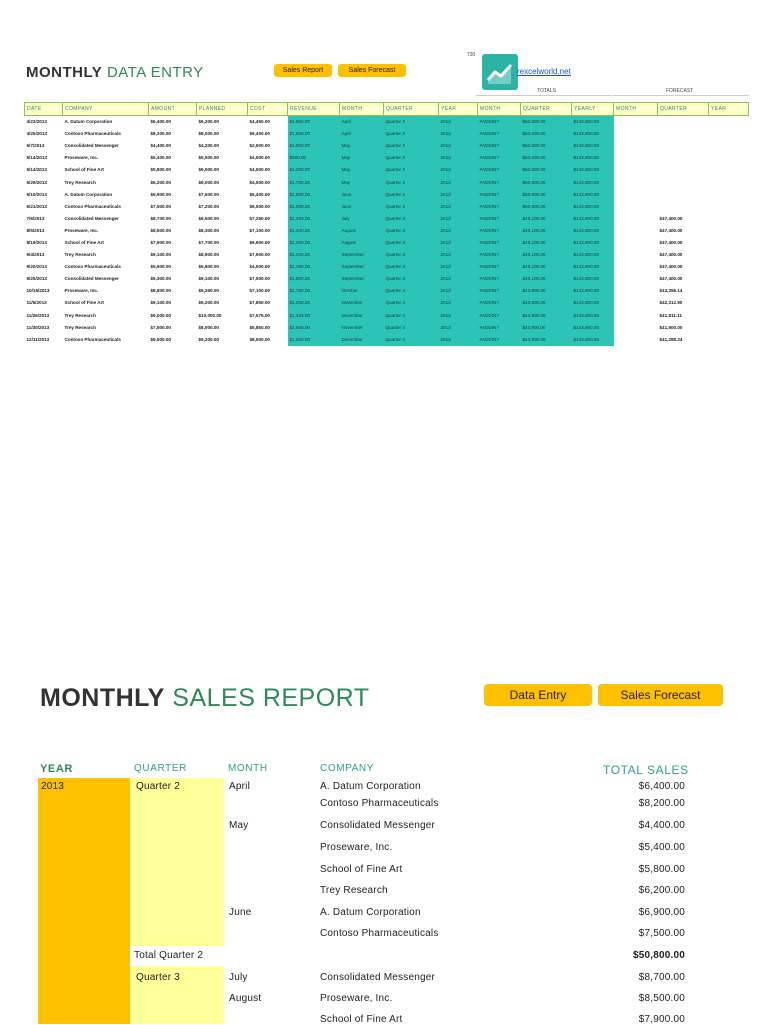 The image size is (768, 1025). What do you see at coordinates (36, 134) in the screenshot?
I see `table-cell: 4/25/2013` at bounding box center [36, 134].